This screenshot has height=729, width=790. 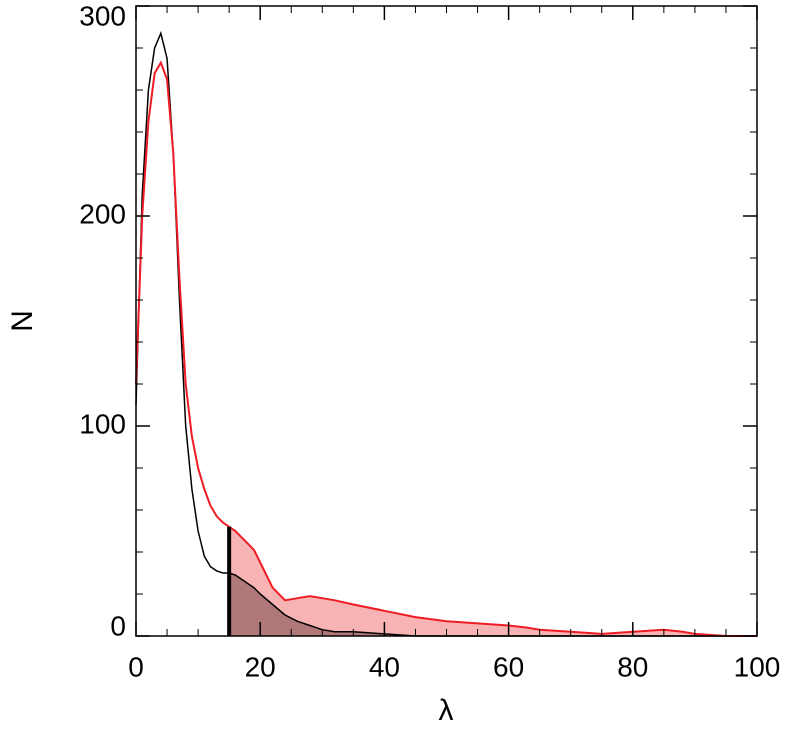 I want to click on y-axis-title: N, so click(x=22, y=321).